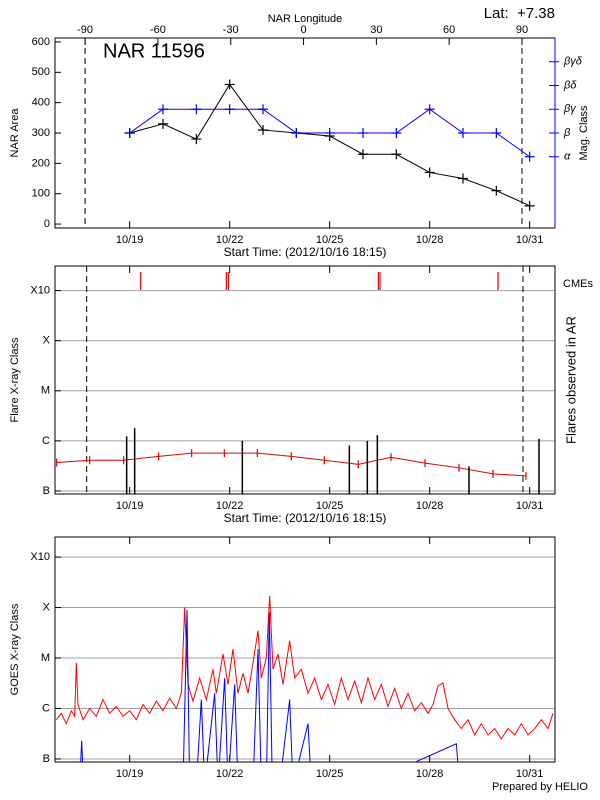 The width and height of the screenshot is (600, 800). Describe the element at coordinates (158, 30) in the screenshot. I see `x2-tick-label: -60` at that location.